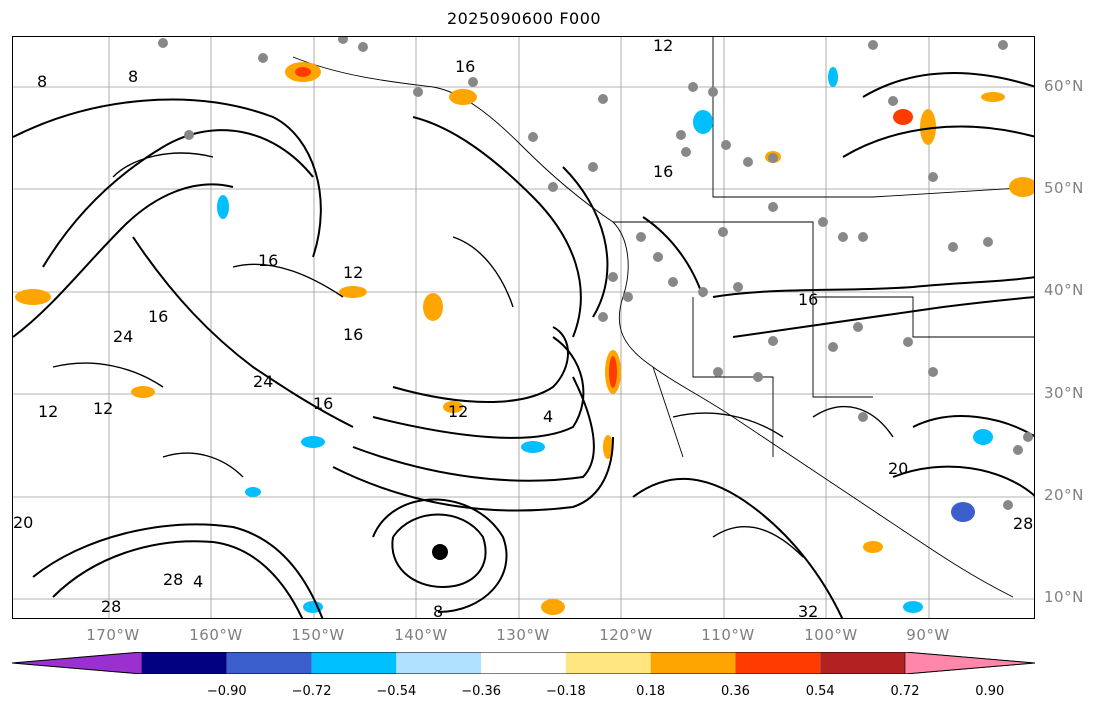  What do you see at coordinates (318, 635) in the screenshot?
I see `lon-label-150w: 150°W` at bounding box center [318, 635].